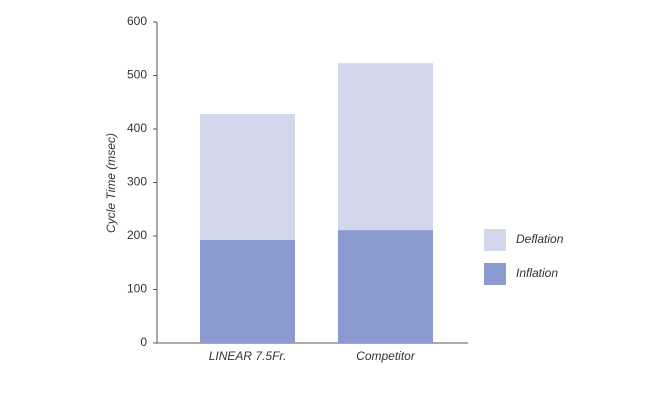 The width and height of the screenshot is (650, 417). Describe the element at coordinates (386, 356) in the screenshot. I see `x-tick-label: Competitor` at that location.